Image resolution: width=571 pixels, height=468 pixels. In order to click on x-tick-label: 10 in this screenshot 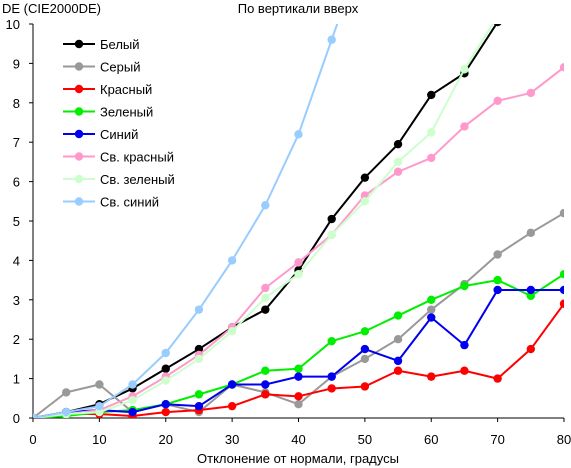, I will do `click(99, 439)`.